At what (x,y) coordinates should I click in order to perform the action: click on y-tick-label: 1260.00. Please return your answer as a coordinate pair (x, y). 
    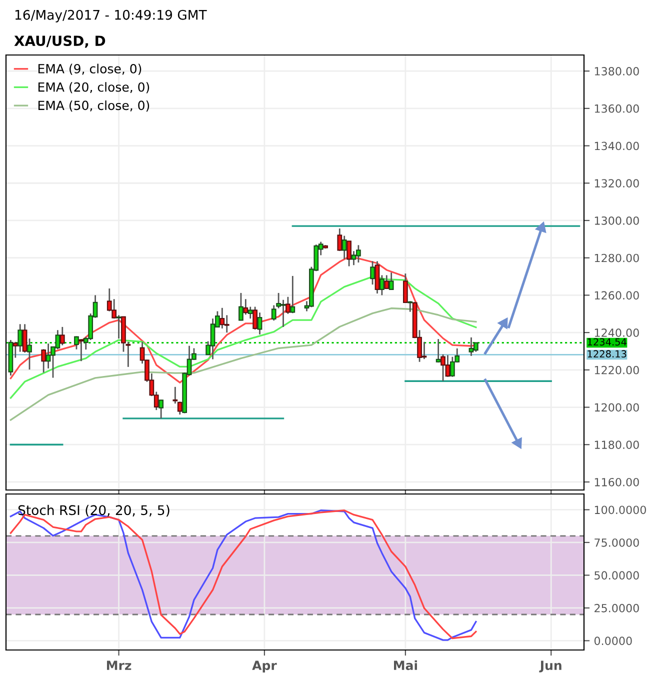
    Looking at the image, I should click on (616, 295).